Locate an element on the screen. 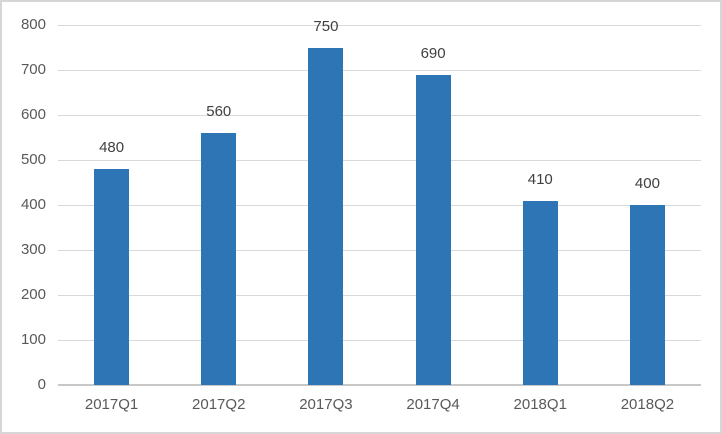  y-axis-tick-label: 800 is located at coordinates (33, 24).